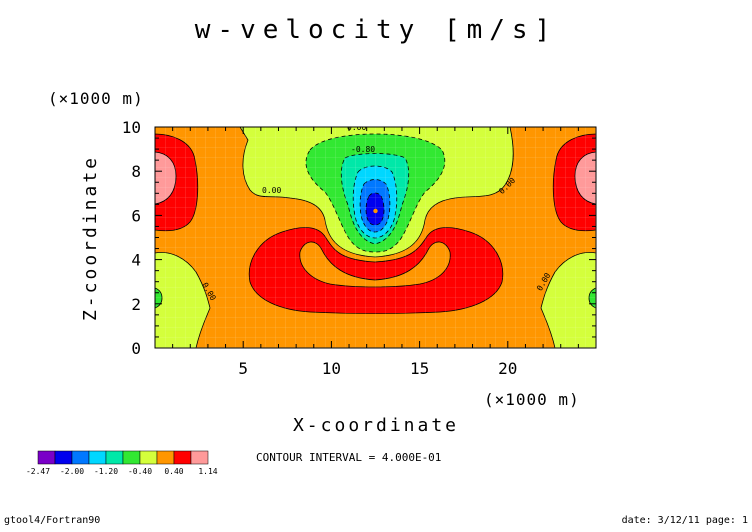 The width and height of the screenshot is (752, 532). I want to click on y-unit-label: (×1000 m), so click(96, 98).